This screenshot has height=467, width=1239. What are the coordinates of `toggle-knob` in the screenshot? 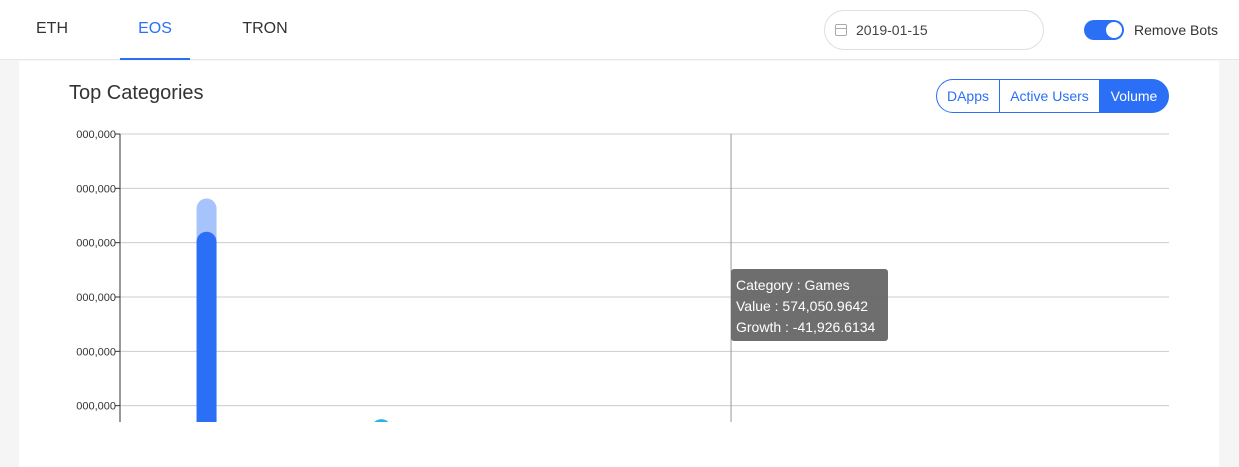 It's located at (1114, 30).